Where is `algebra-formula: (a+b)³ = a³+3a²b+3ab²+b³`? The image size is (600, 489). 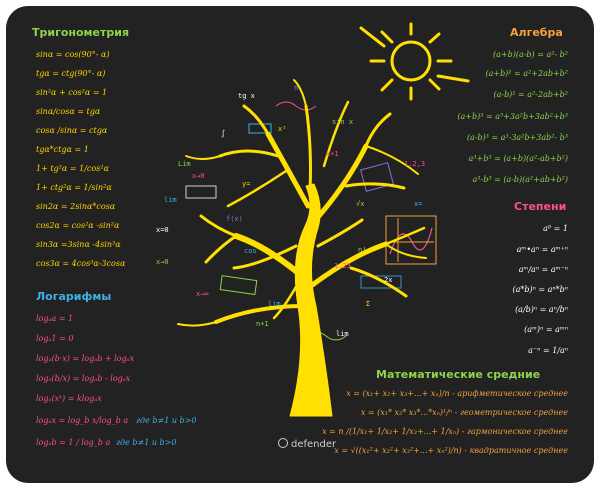
algebra-formula: (a+b)³ = a³+3a²b+3ab²+b³ is located at coordinates (512, 116).